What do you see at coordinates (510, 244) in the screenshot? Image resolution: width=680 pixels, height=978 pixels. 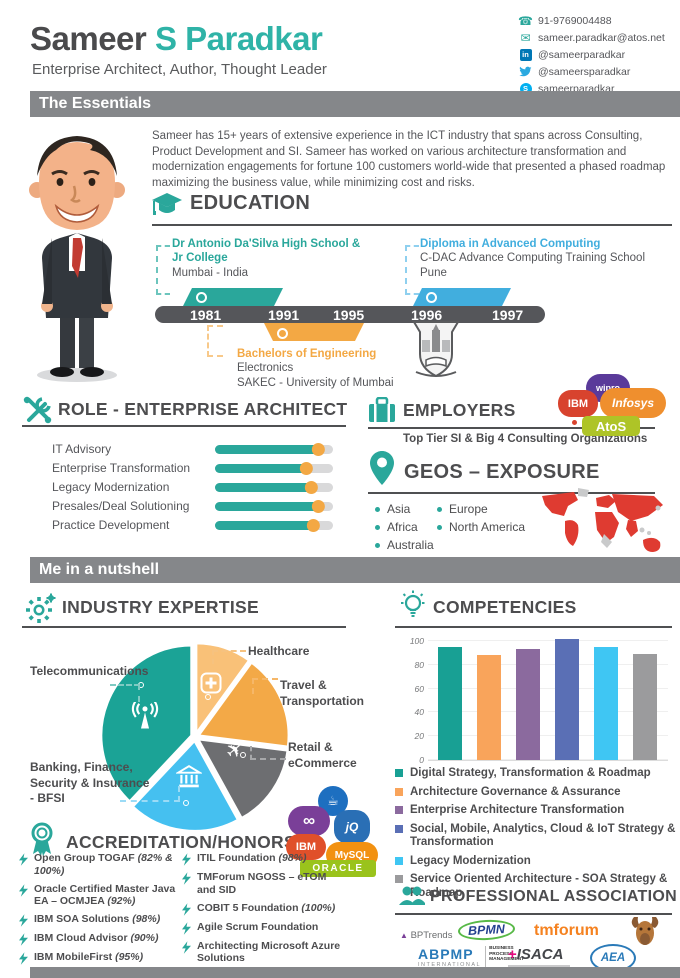 I see `entry2-name: Diploma in Advanced Computing` at bounding box center [510, 244].